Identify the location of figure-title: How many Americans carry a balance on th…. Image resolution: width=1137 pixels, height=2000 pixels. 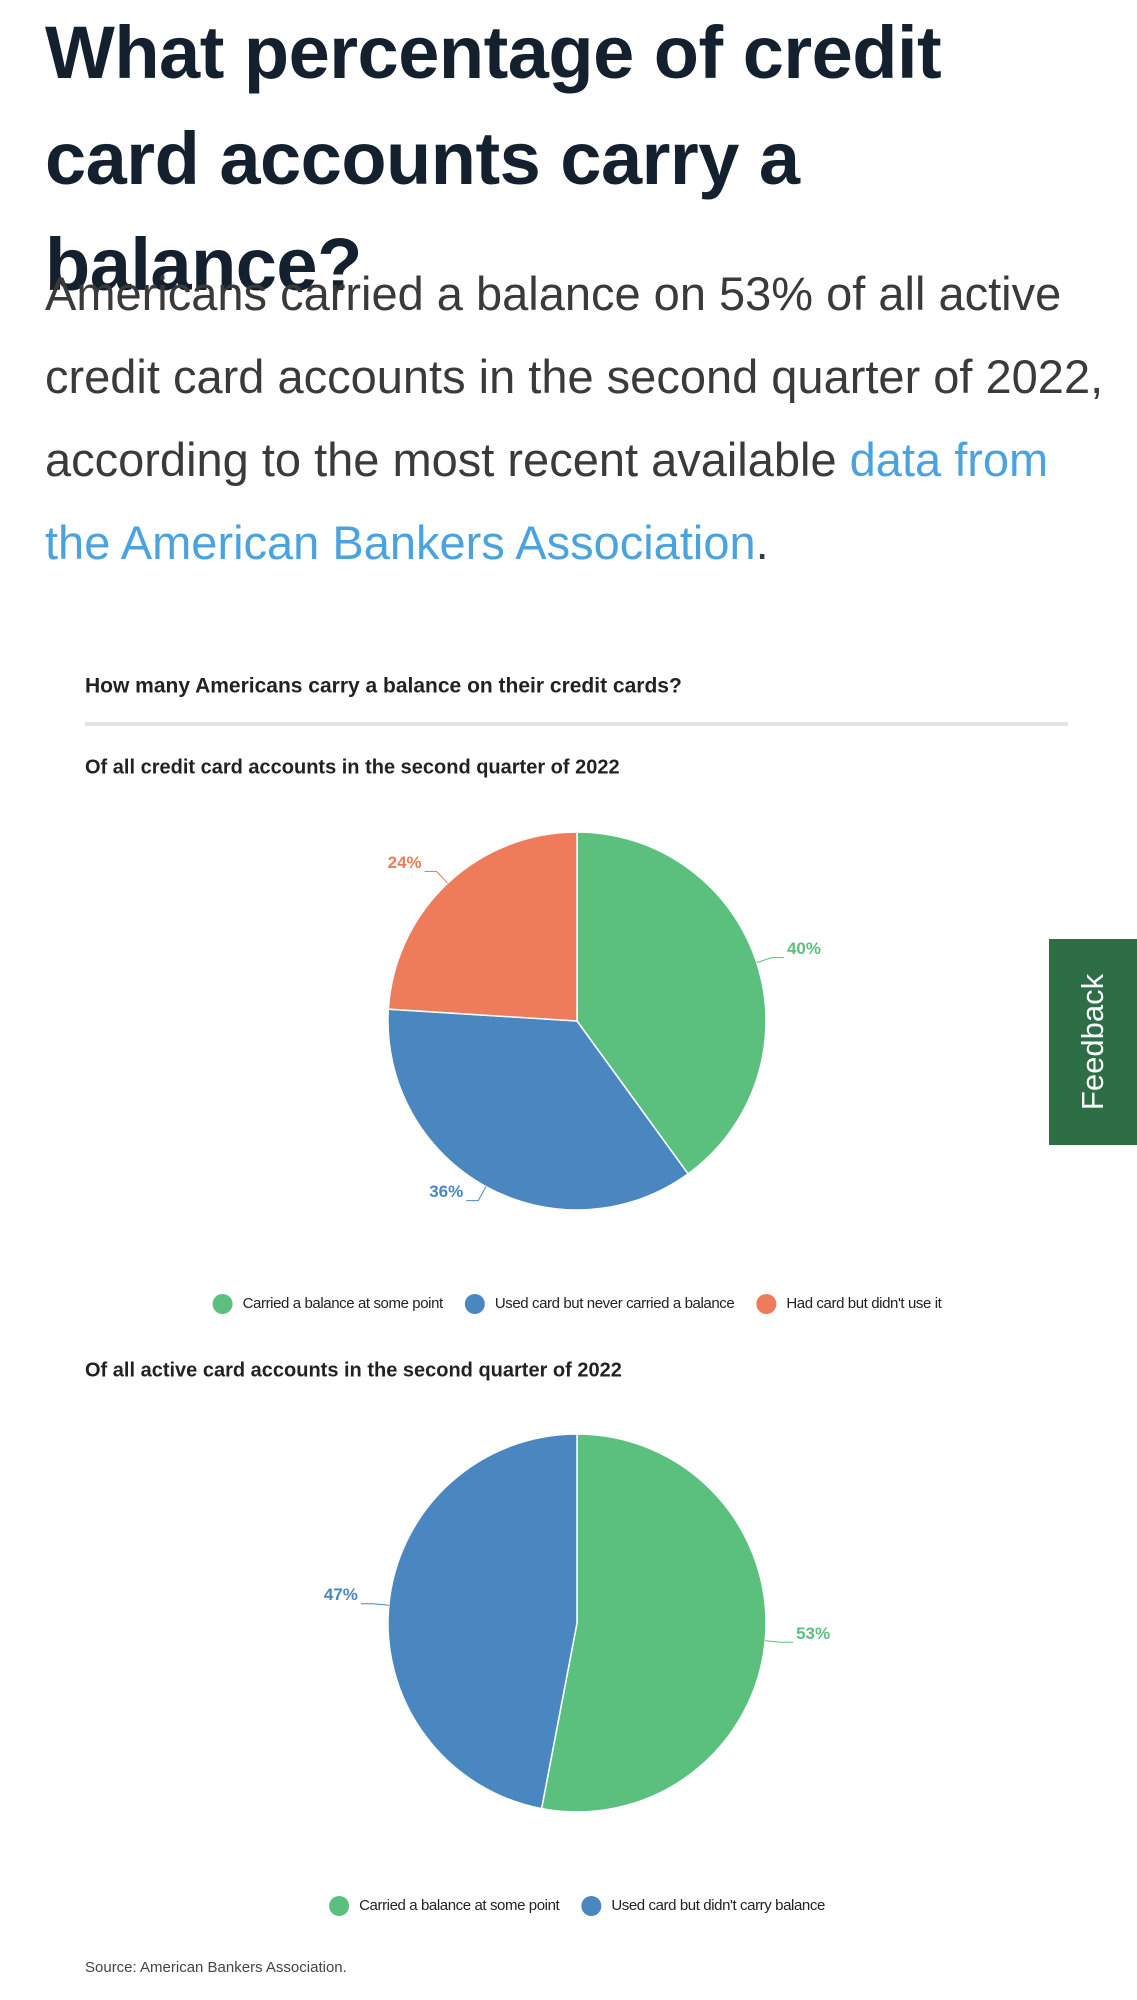
(383, 686).